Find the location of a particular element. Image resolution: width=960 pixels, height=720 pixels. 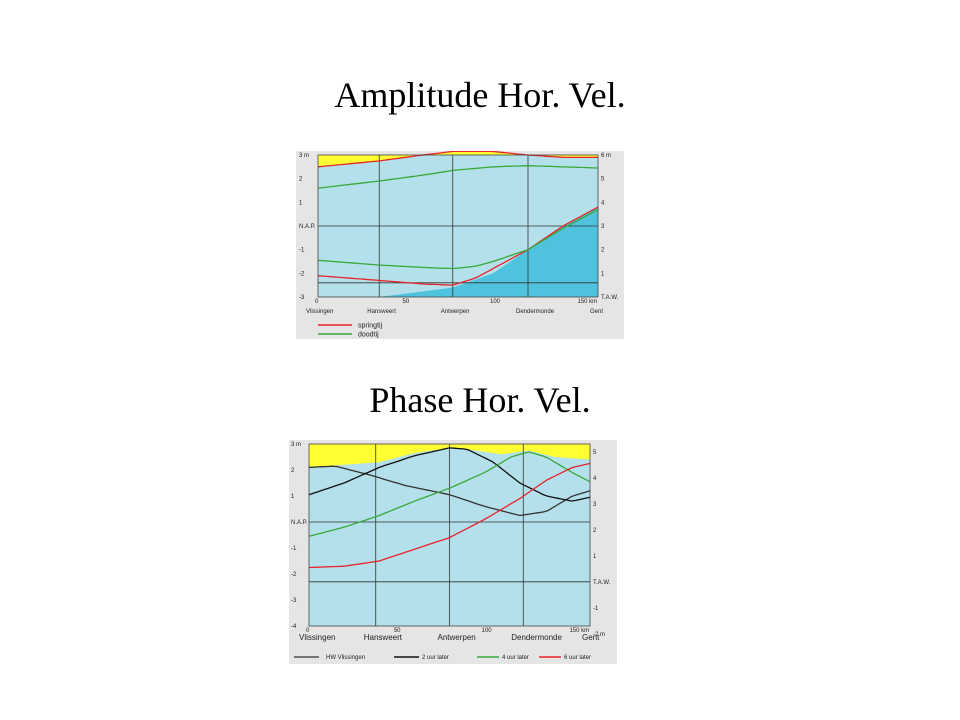

left-tick-label: -4 is located at coordinates (294, 627).